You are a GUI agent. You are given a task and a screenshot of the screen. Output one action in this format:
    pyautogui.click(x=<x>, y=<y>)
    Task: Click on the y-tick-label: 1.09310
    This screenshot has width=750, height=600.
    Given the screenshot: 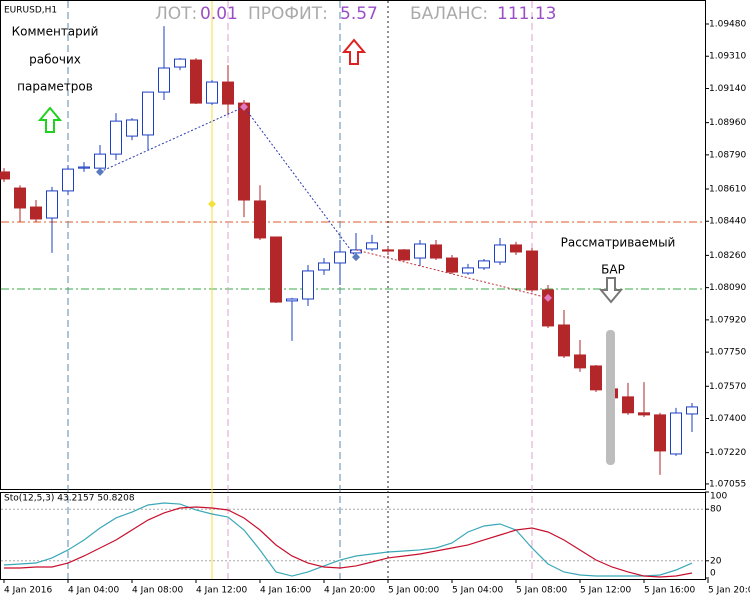 What is the action you would take?
    pyautogui.click(x=727, y=57)
    